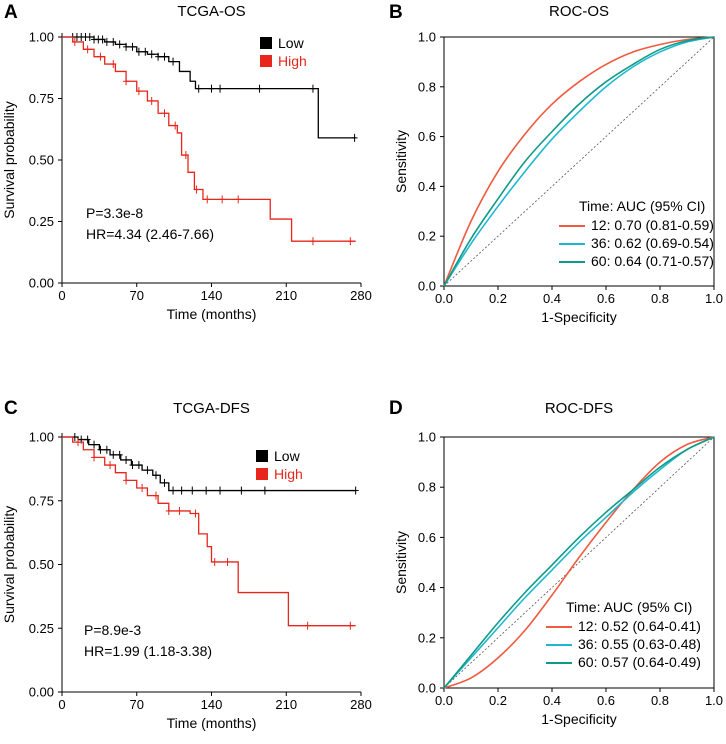 The width and height of the screenshot is (726, 744). What do you see at coordinates (396, 408) in the screenshot?
I see `panel-label: D` at bounding box center [396, 408].